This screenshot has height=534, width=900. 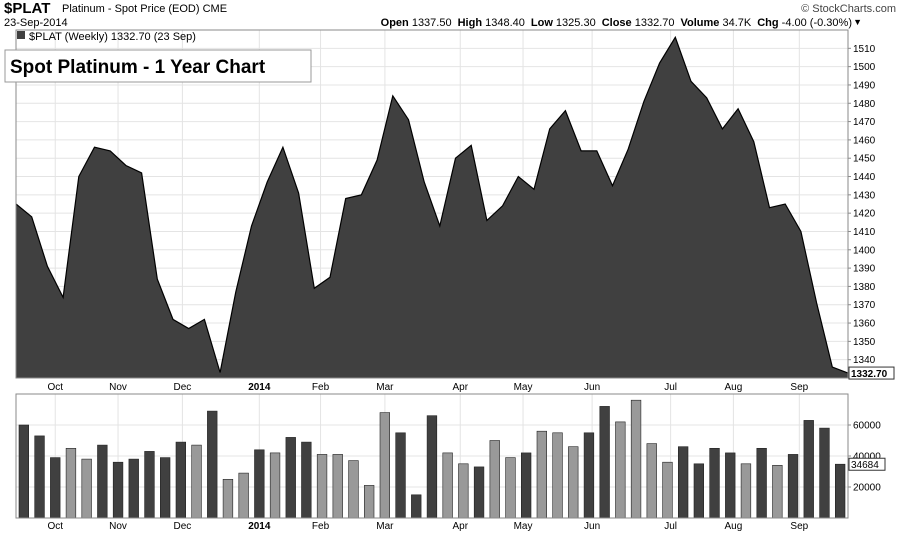 I want to click on price-x-label: Oct, so click(x=55, y=387).